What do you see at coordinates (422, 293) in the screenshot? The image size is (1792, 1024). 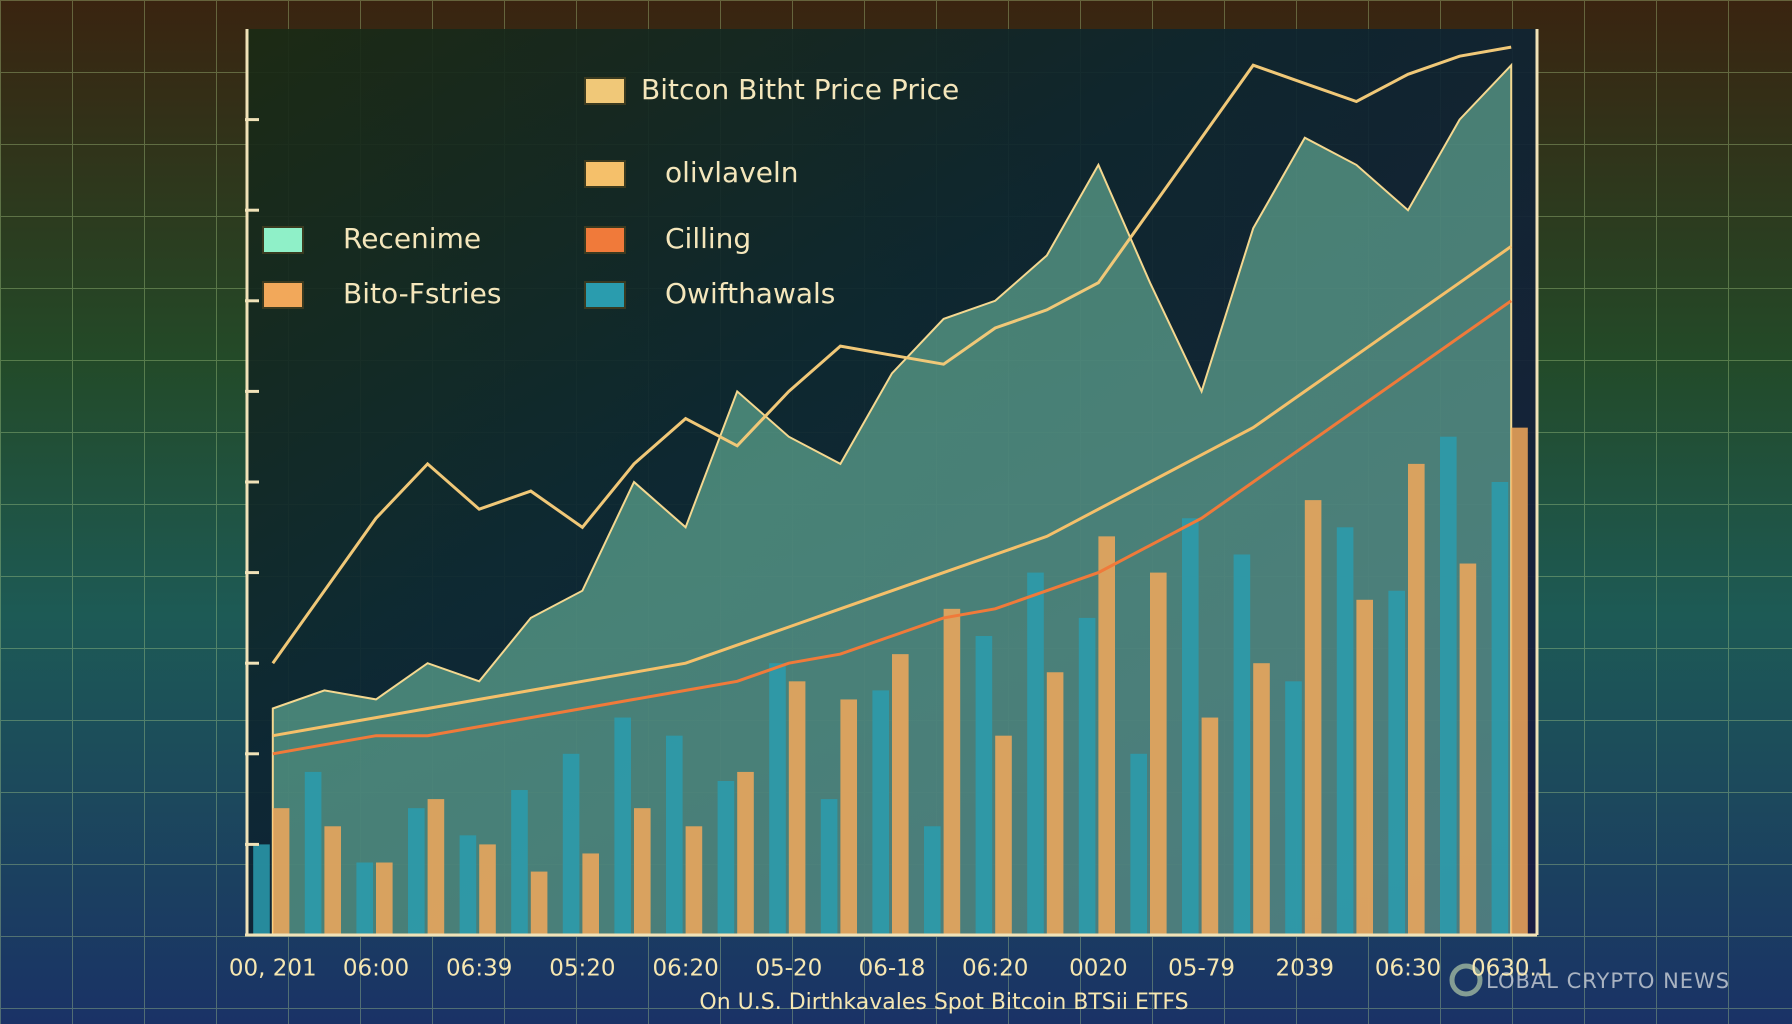 I see `legend-label: Bito-Fstries` at bounding box center [422, 293].